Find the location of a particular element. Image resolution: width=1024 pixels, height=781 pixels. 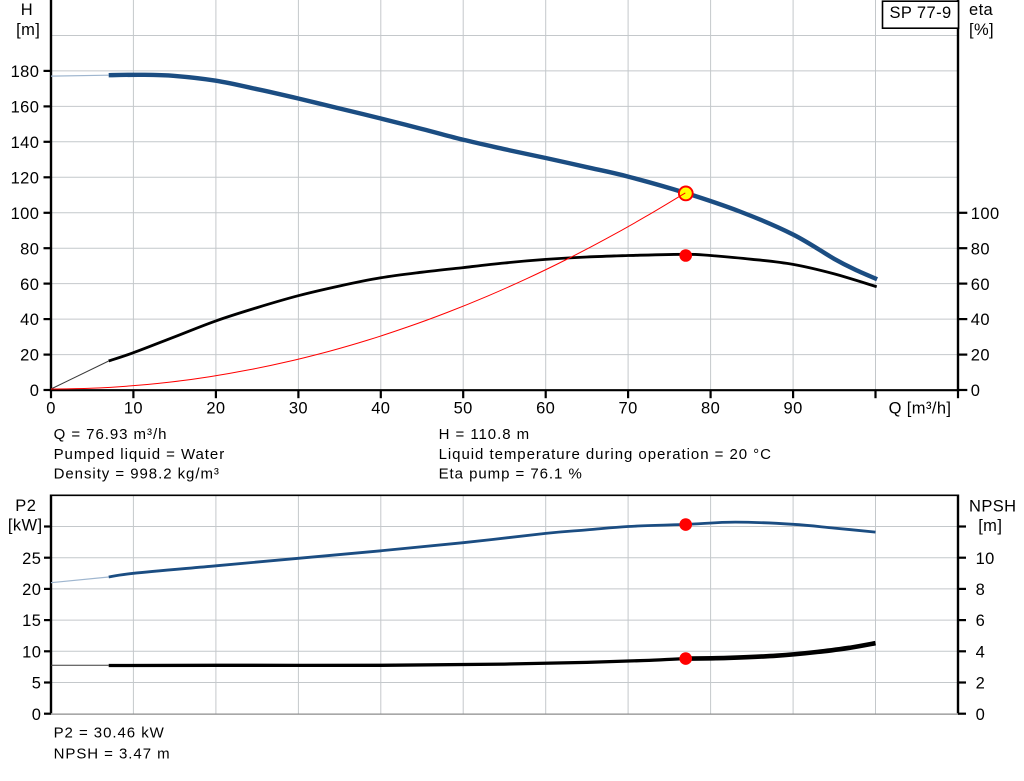

svg-text: P2 = 30.46 kW is located at coordinates (109, 733).